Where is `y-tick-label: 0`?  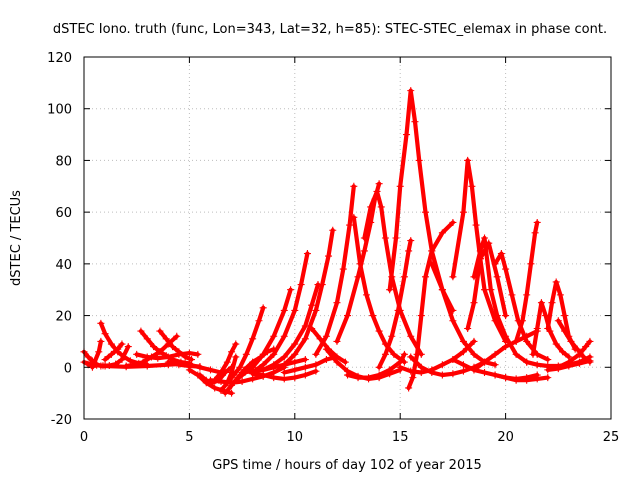 y-tick-label: 0 is located at coordinates (68, 368).